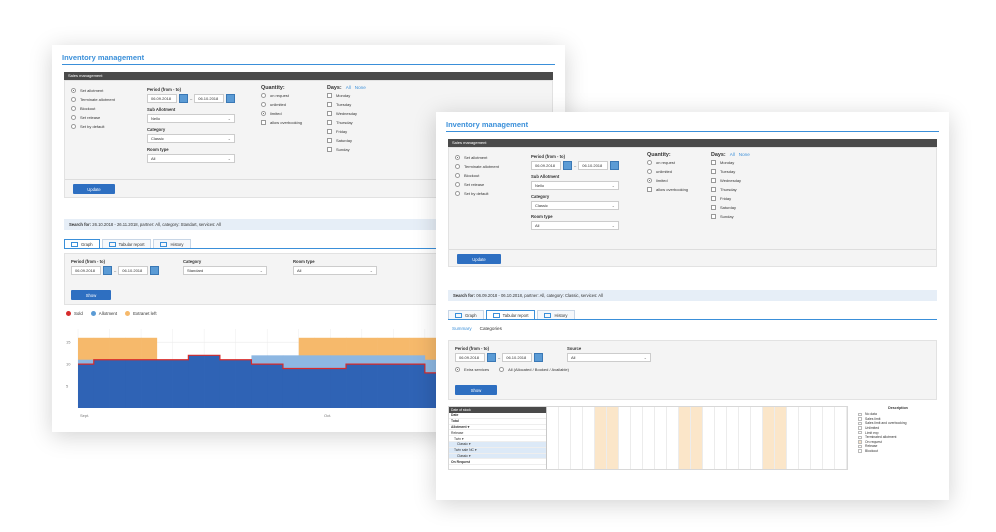 This screenshot has height=532, width=996. Describe the element at coordinates (133, 270) in the screenshot. I see `graph-to-input: 06.10.2018` at that location.